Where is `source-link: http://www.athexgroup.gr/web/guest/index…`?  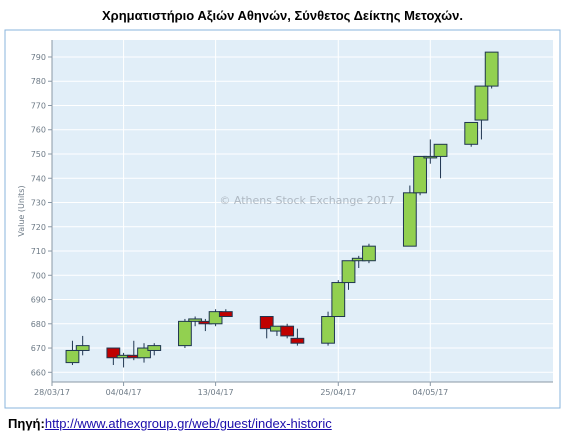
source-link: http://www.athexgroup.gr/web/guest/index… is located at coordinates (188, 423).